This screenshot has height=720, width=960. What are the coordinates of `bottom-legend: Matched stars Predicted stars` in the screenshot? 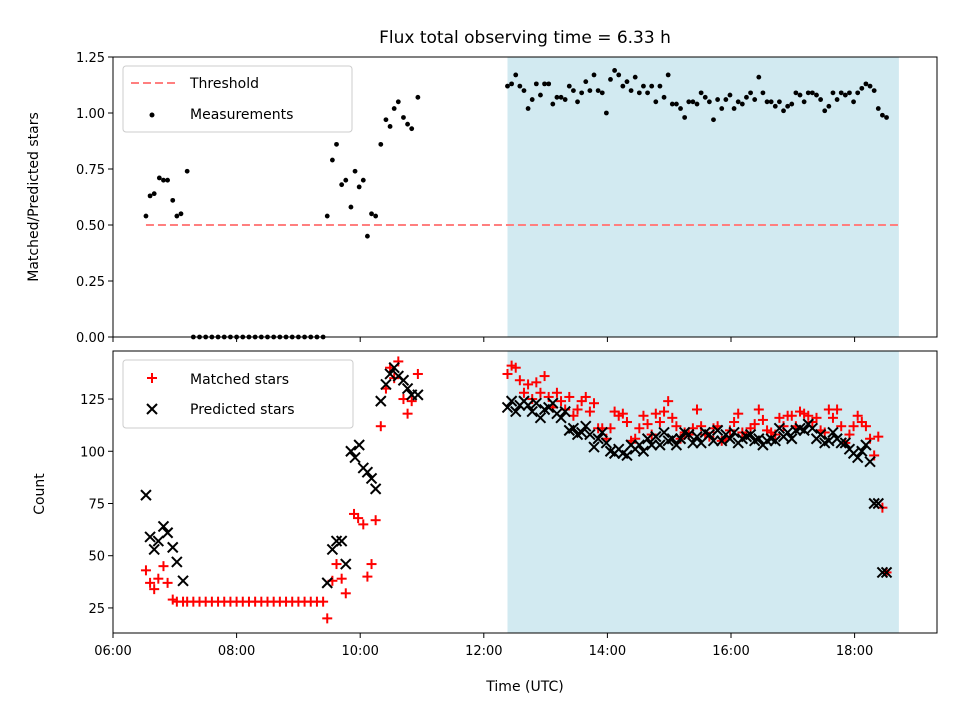 It's located at (238, 394).